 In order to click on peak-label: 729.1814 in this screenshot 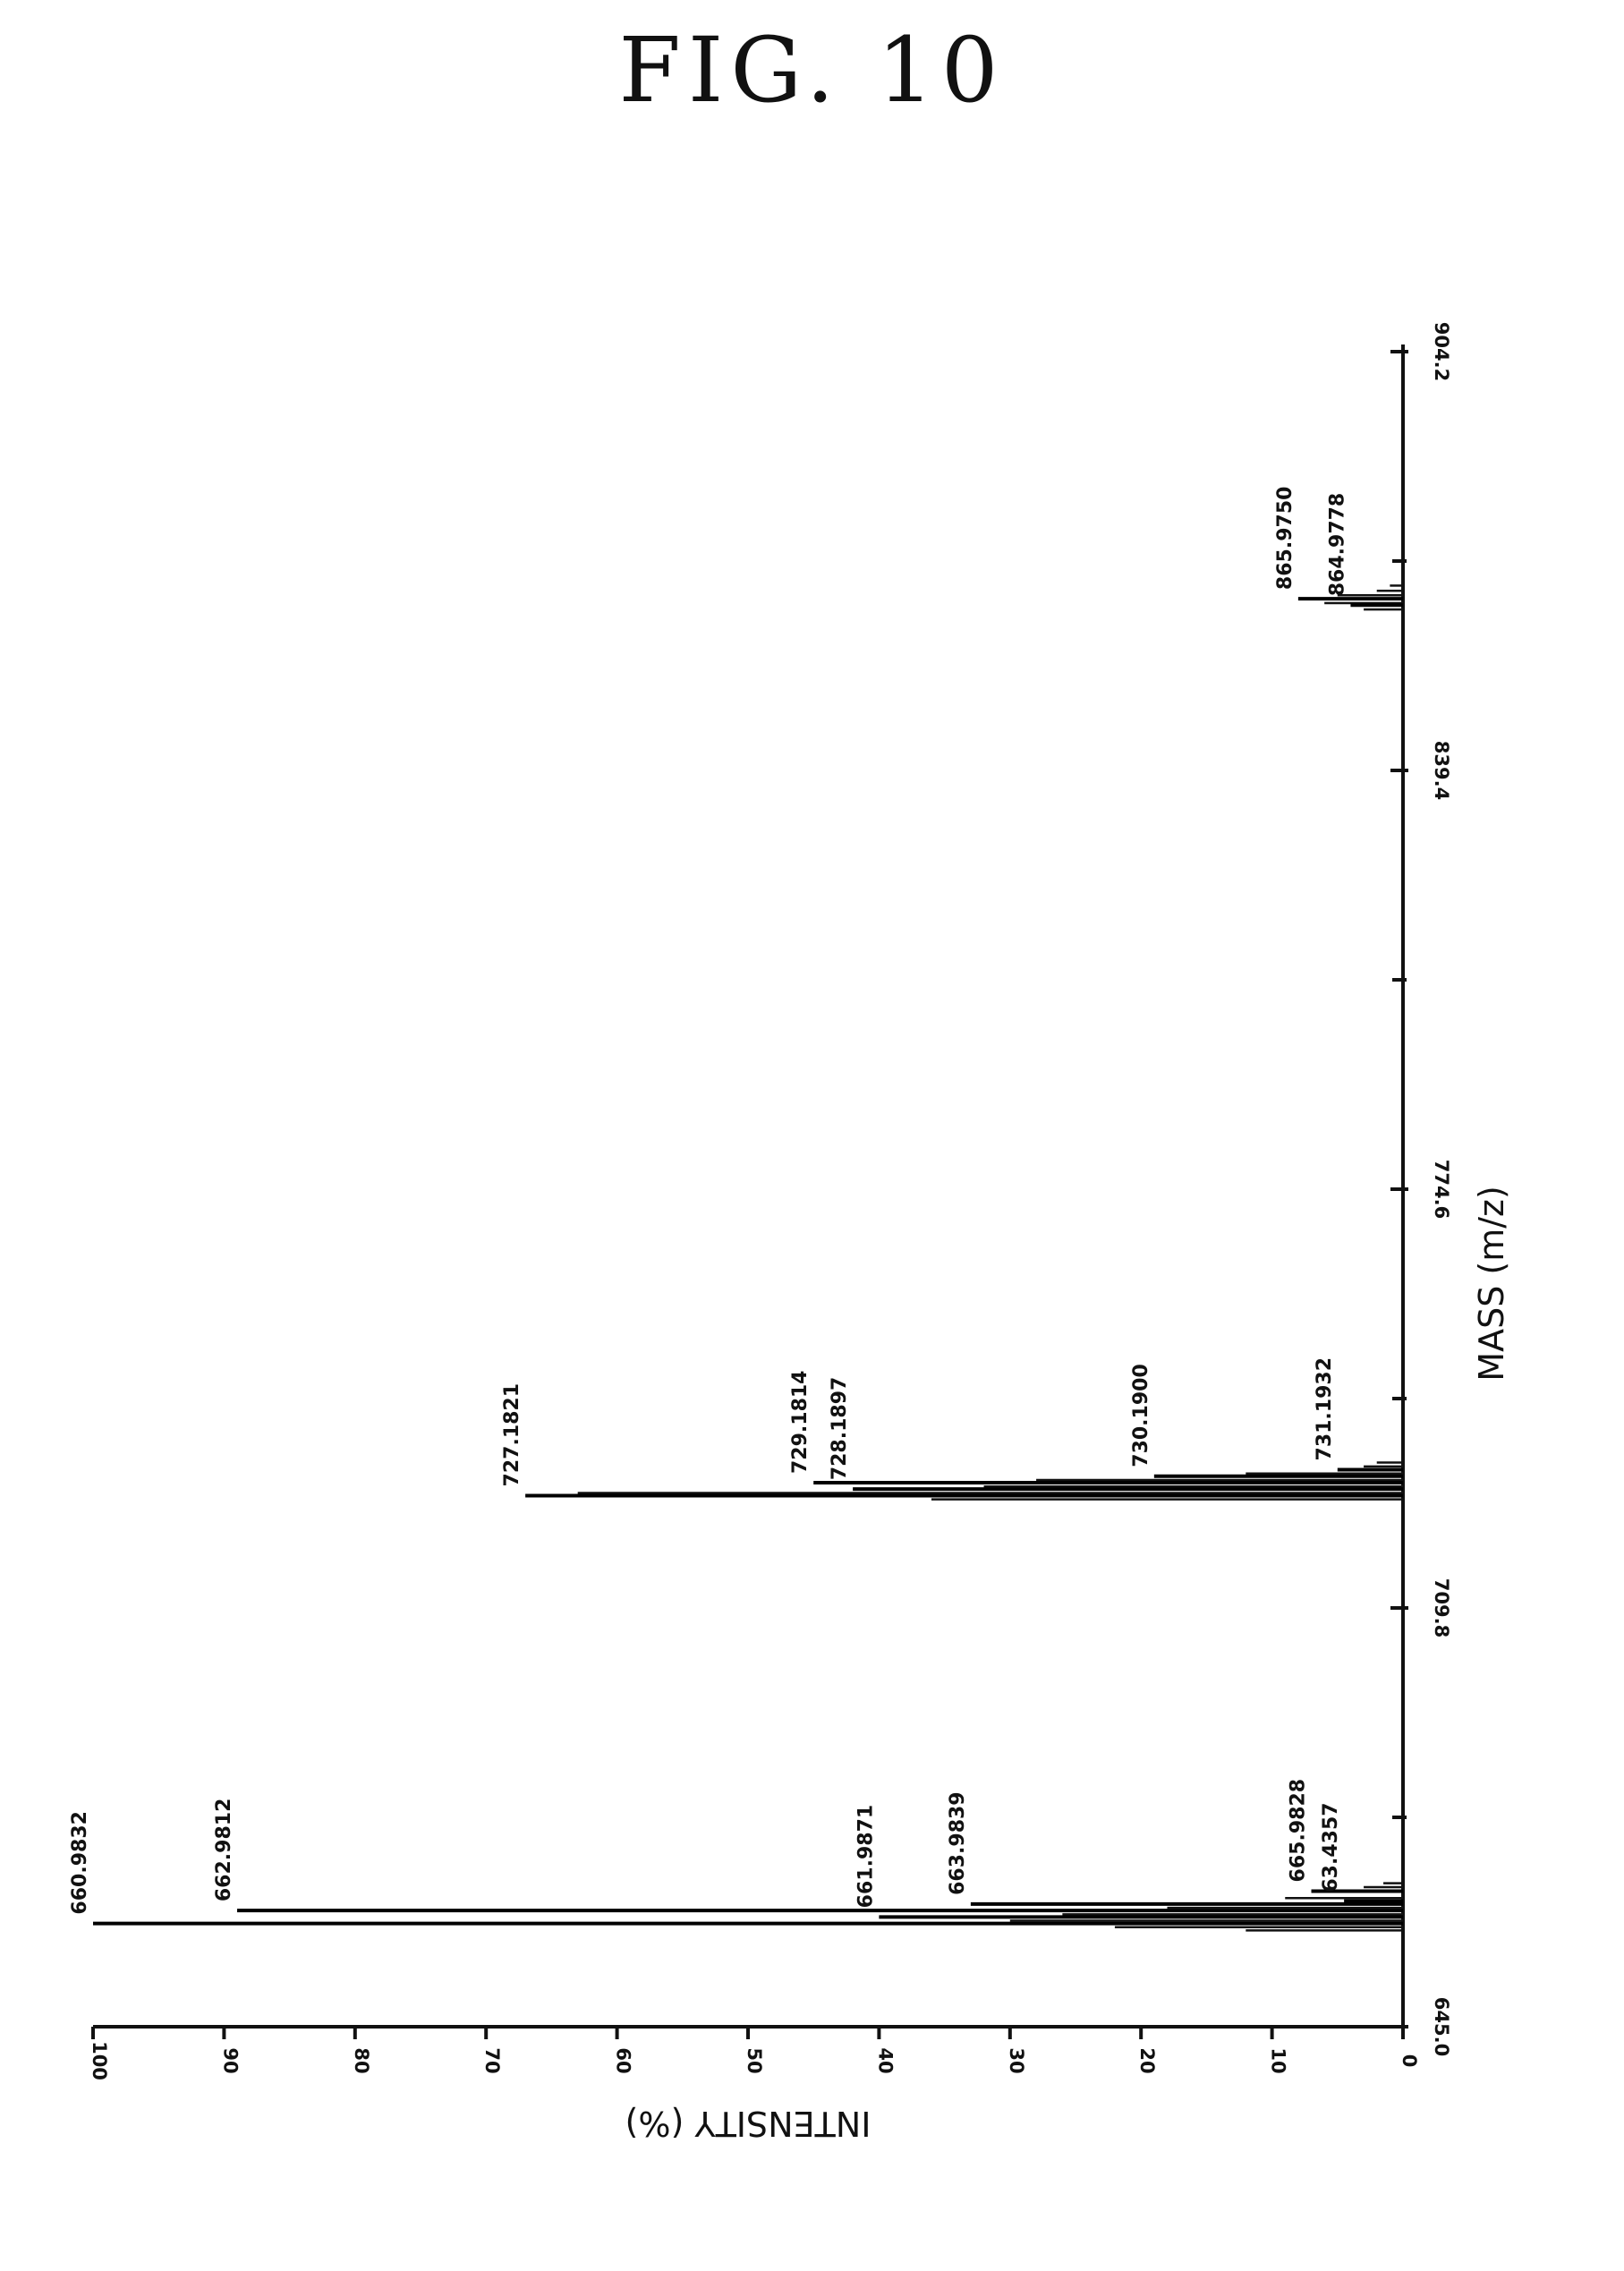, I will do `click(800, 1423)`.